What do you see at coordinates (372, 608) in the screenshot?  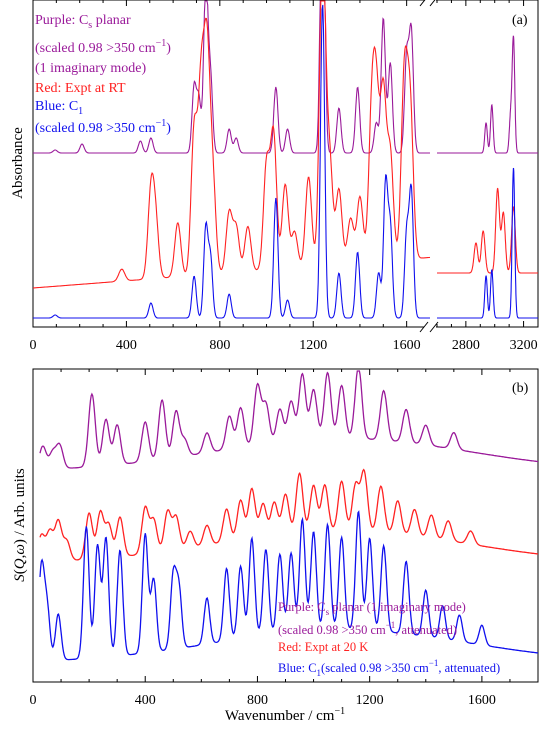 I see `panel-b-legend-entry: Purple: Cs planar (1 imaginary mode)` at bounding box center [372, 608].